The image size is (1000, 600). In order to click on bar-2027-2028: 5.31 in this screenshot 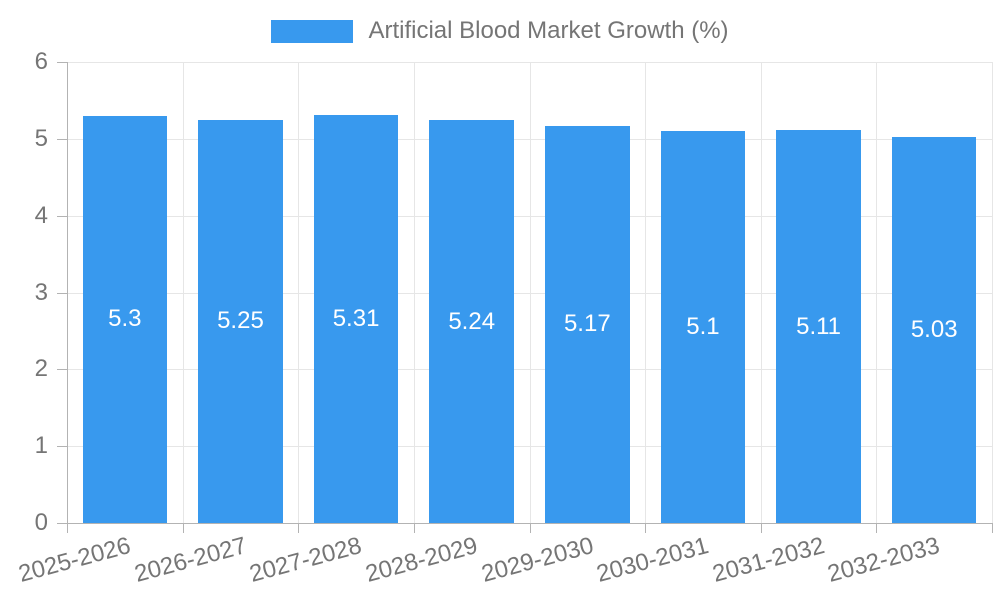, I will do `click(356, 319)`.